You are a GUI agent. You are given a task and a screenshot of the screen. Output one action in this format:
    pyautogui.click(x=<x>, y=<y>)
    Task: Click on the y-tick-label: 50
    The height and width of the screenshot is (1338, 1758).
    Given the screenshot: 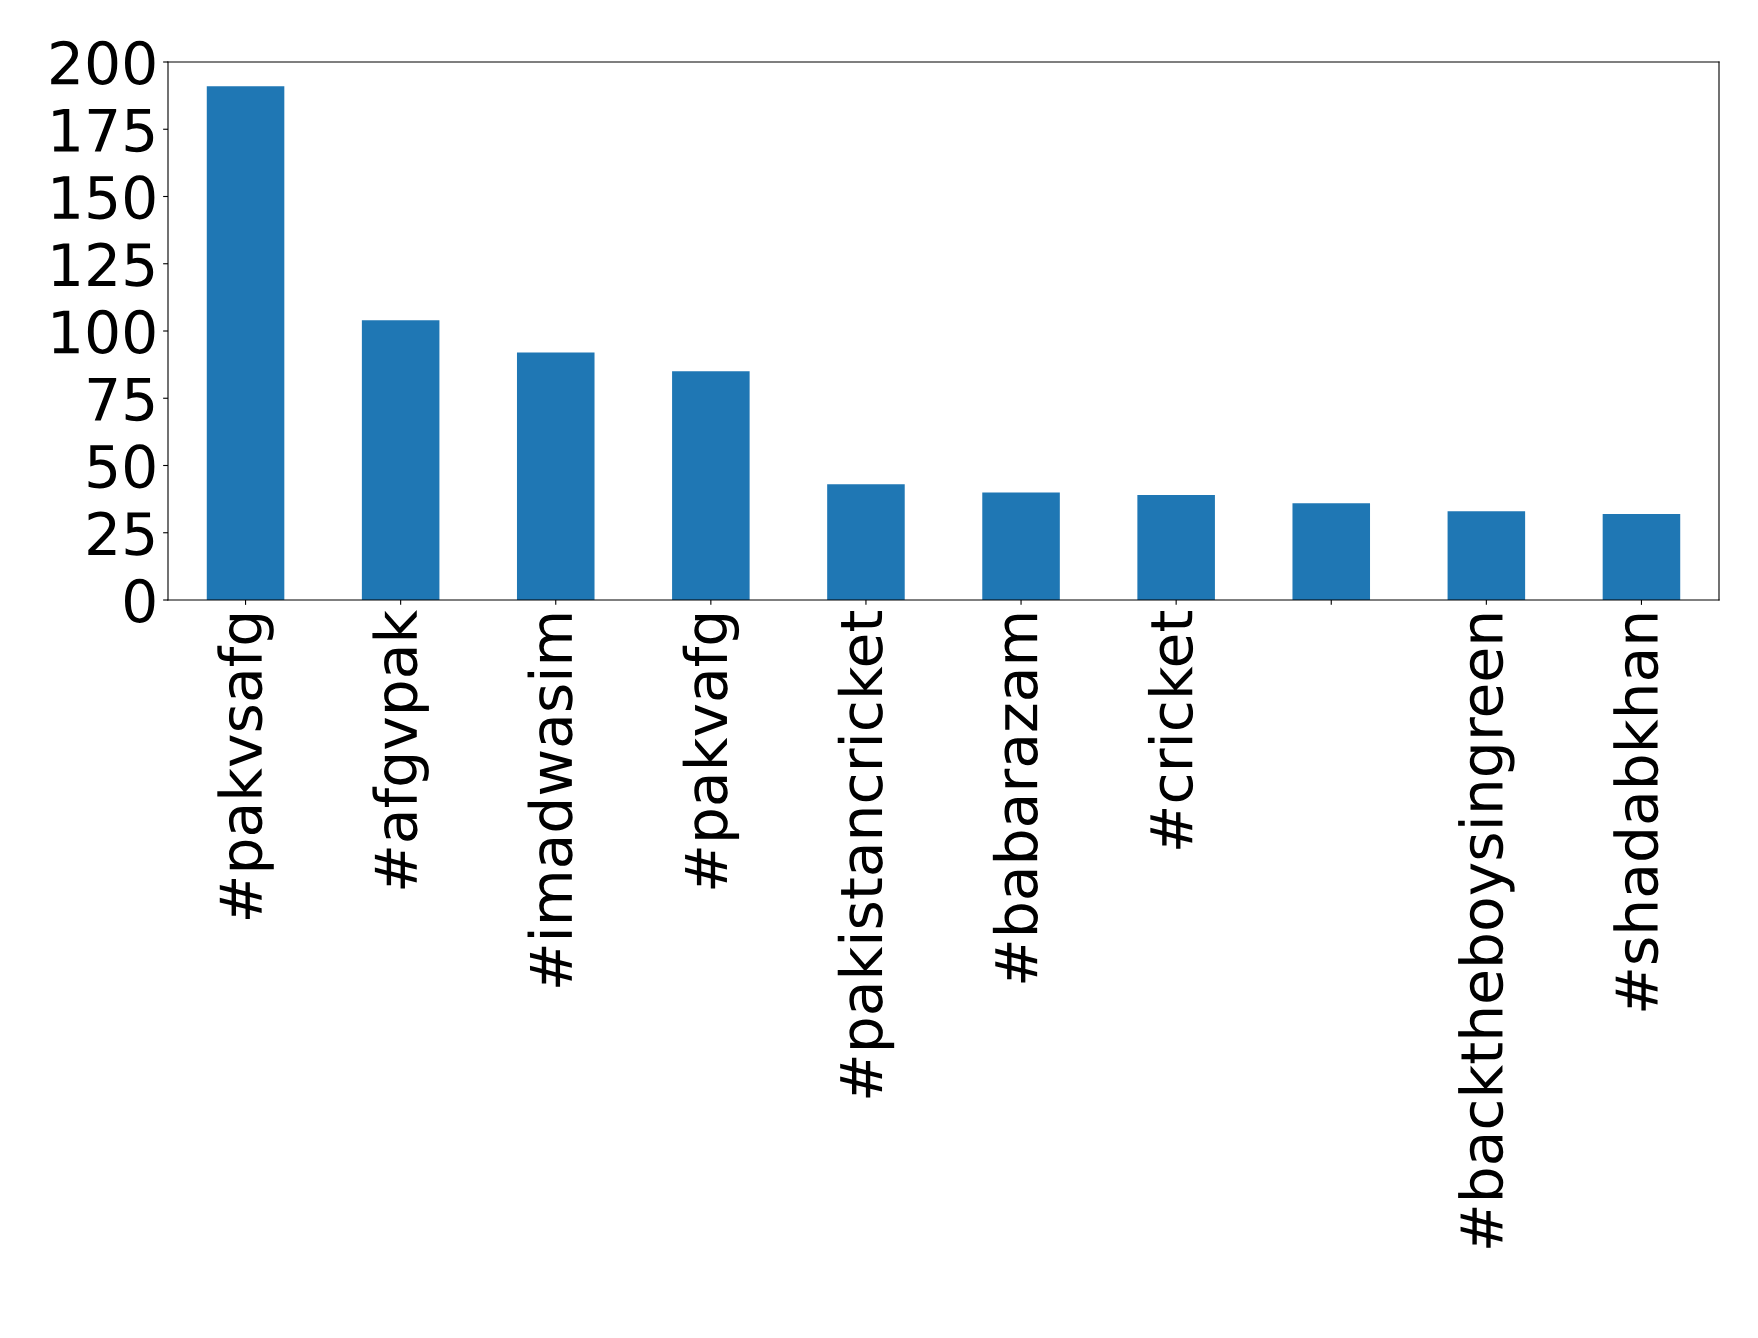 What is the action you would take?
    pyautogui.click(x=121, y=466)
    